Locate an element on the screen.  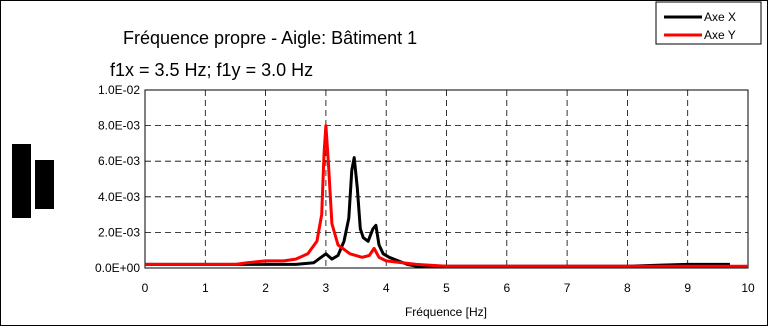
y-tick-label: 0.0E+00 is located at coordinates (117, 268).